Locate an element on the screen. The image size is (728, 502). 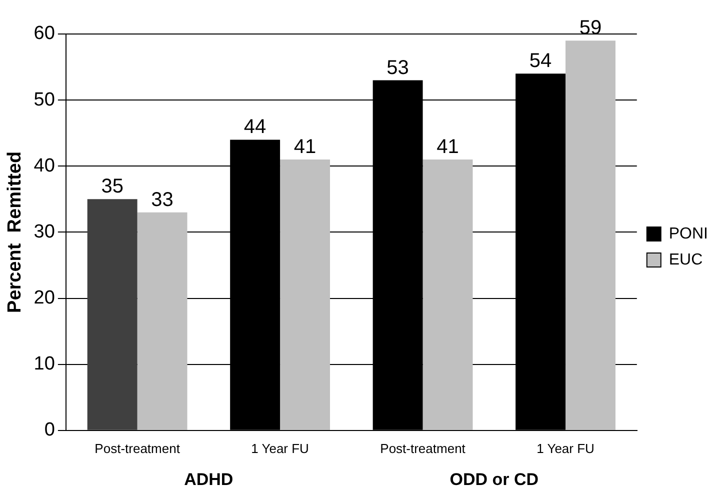
text: ADHD is located at coordinates (209, 480).